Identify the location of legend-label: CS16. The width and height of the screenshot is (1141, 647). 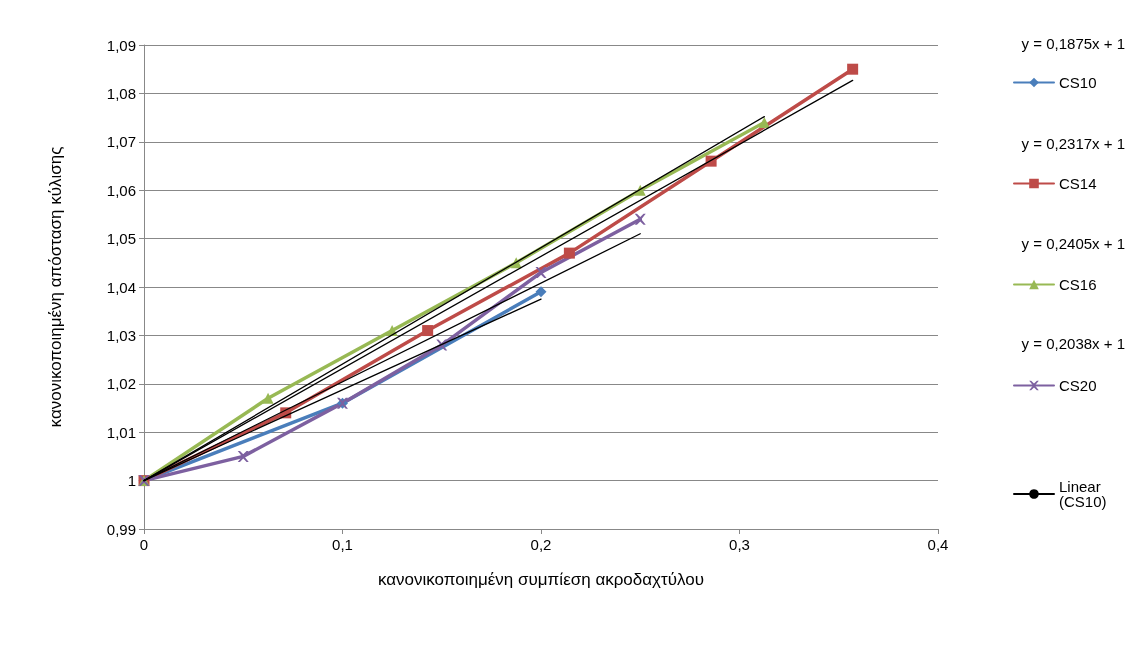
(1078, 284).